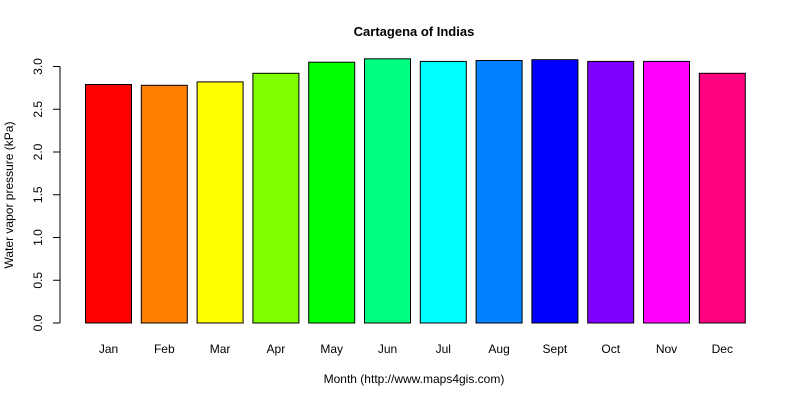  I want to click on chart-title: Cartagena of Indias, so click(414, 31).